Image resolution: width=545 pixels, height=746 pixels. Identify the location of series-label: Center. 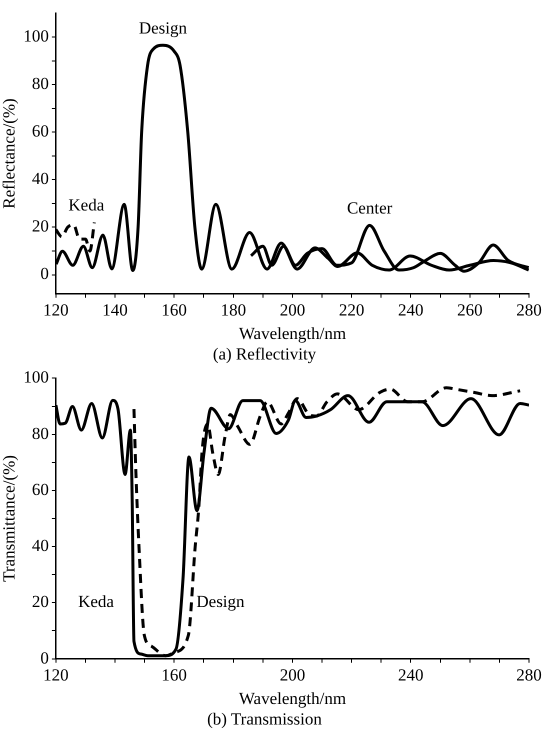
(369, 208).